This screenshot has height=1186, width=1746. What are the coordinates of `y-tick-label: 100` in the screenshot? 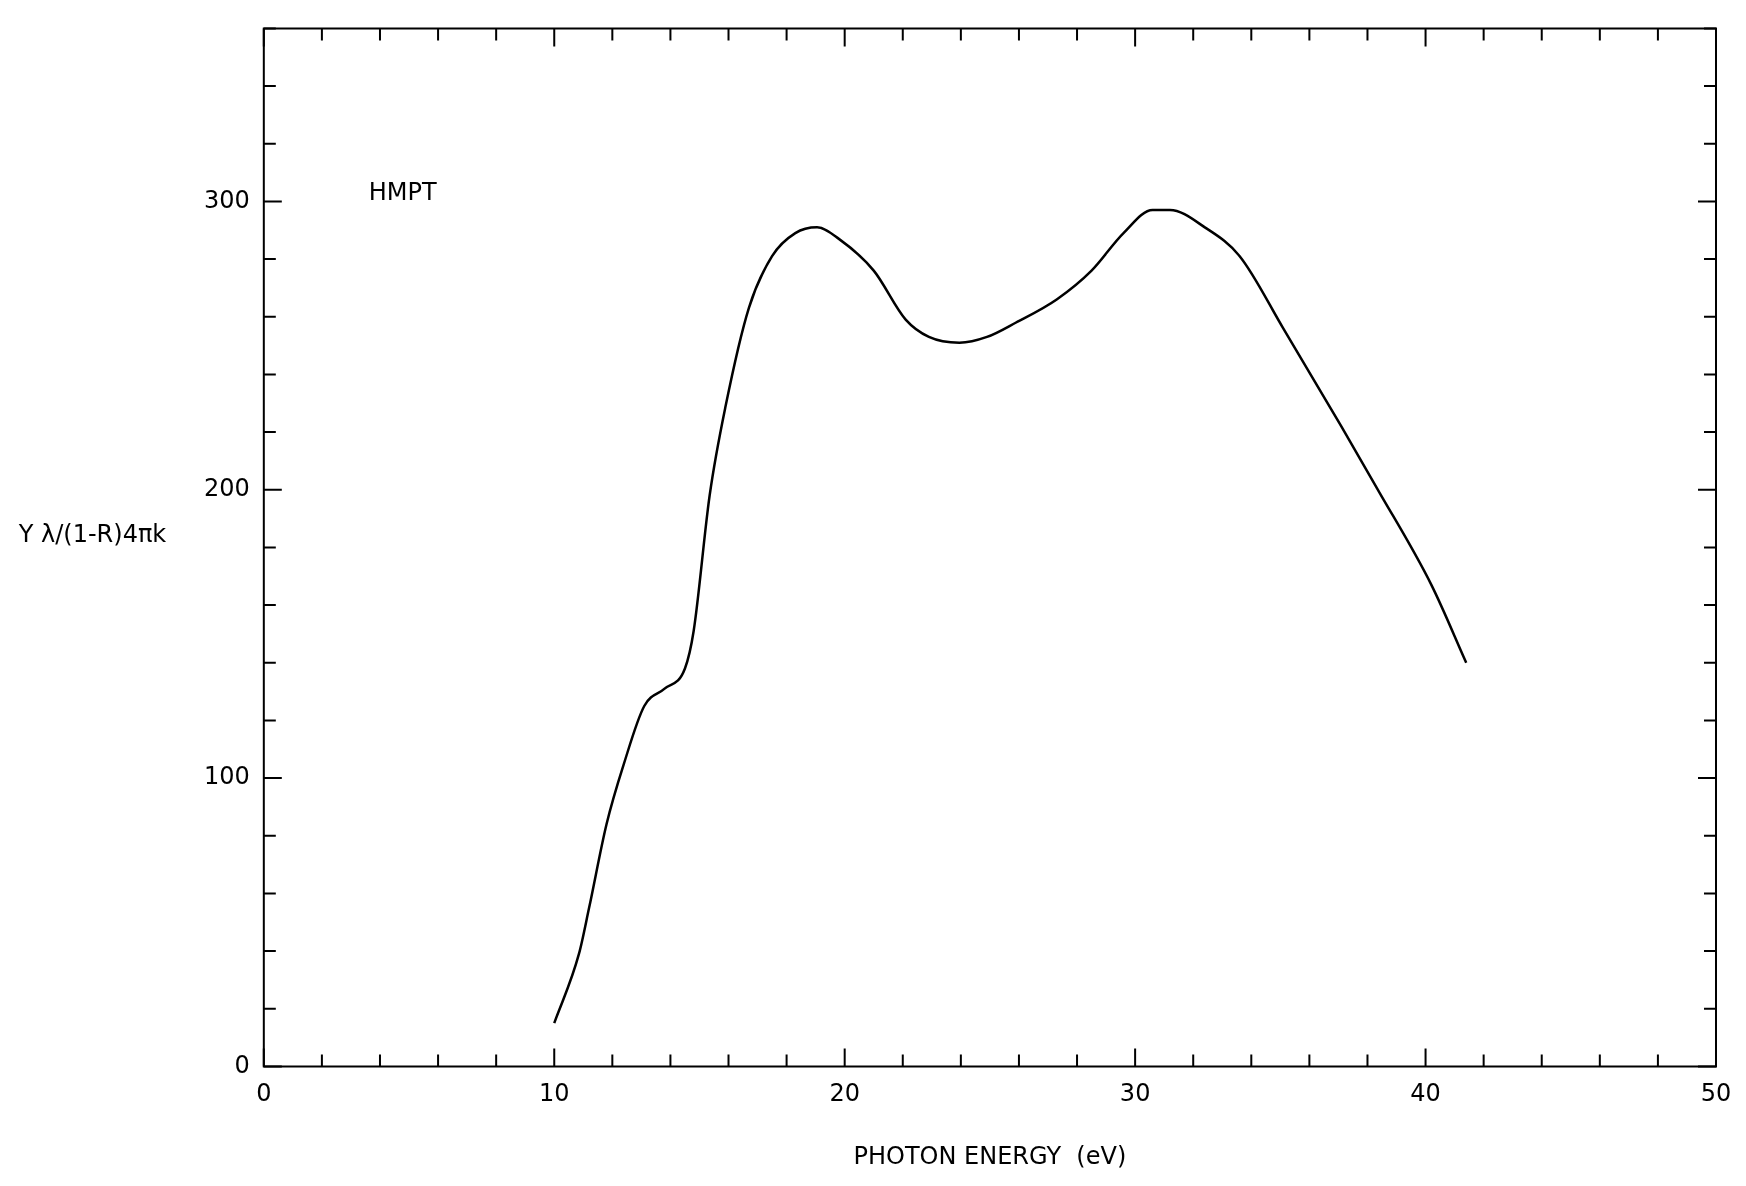 It's located at (227, 776).